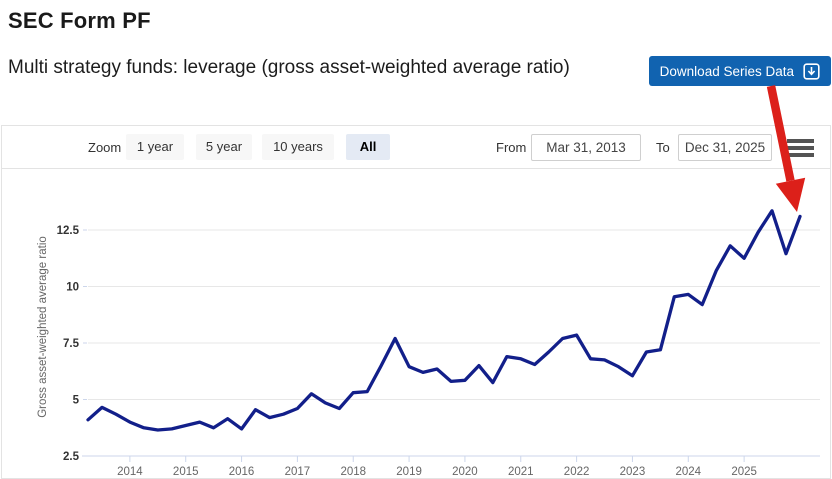  Describe the element at coordinates (43, 327) in the screenshot. I see `y-axis-title: Gross asset-weighted average ratio` at that location.